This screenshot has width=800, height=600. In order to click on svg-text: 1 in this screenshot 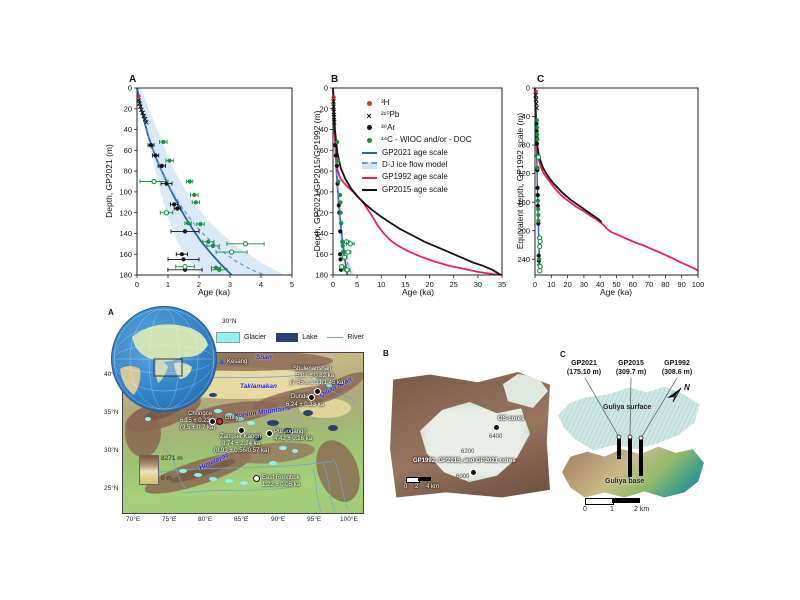, I will do `click(168, 284)`.